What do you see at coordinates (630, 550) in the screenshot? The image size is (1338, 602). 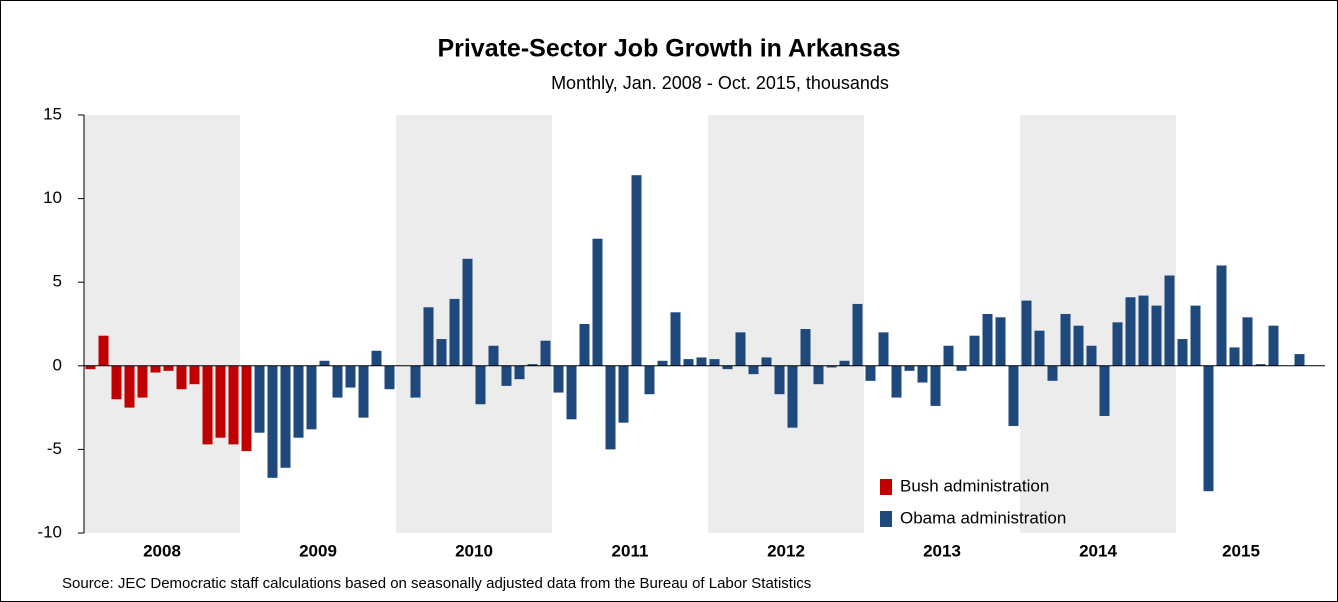 I see `x-tick-label: 2011` at bounding box center [630, 550].